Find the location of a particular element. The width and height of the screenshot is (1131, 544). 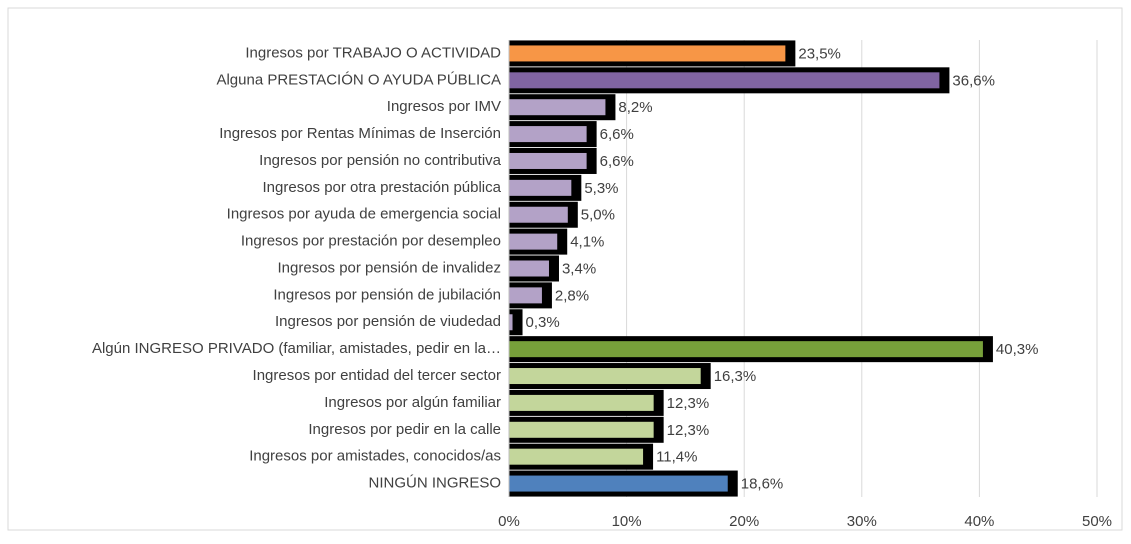

x-tick-label: 40% is located at coordinates (979, 521).